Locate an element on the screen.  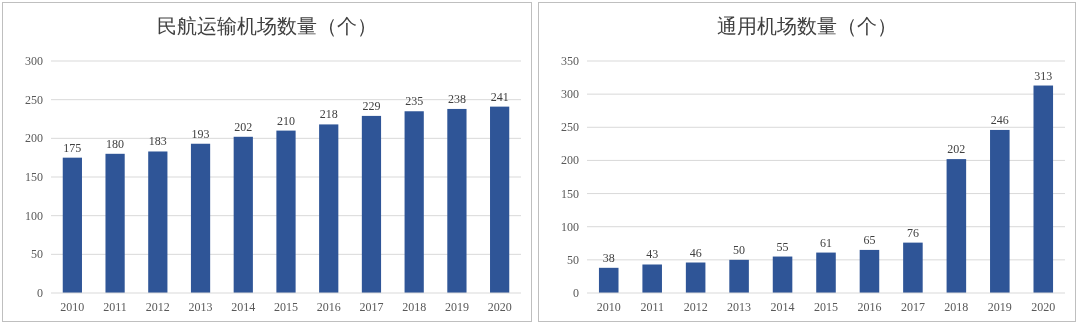
chart-title: 通用机场数量（个） is located at coordinates (807, 26).